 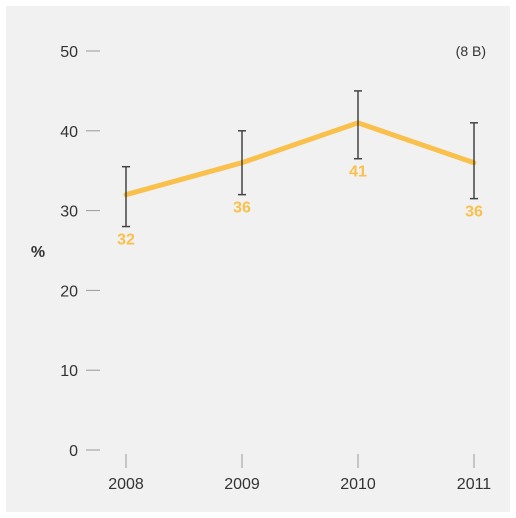 What do you see at coordinates (38, 252) in the screenshot?
I see `y-axis-label: %` at bounding box center [38, 252].